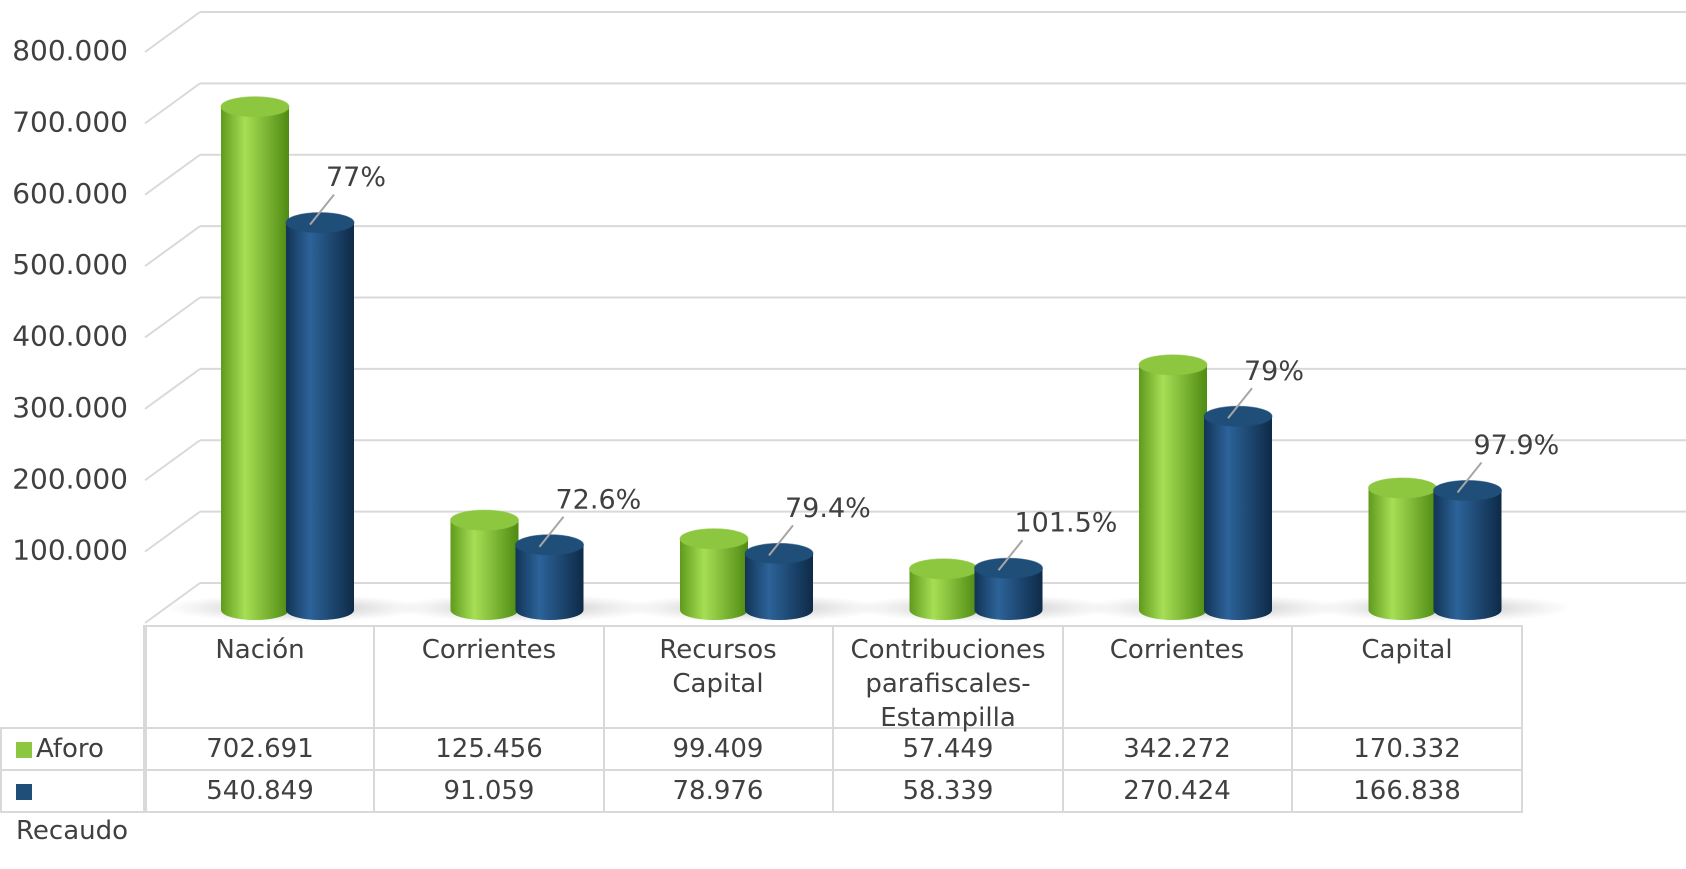 Image resolution: width=1686 pixels, height=869 pixels. Describe the element at coordinates (490, 750) in the screenshot. I see `table-value: 125.456` at that location.